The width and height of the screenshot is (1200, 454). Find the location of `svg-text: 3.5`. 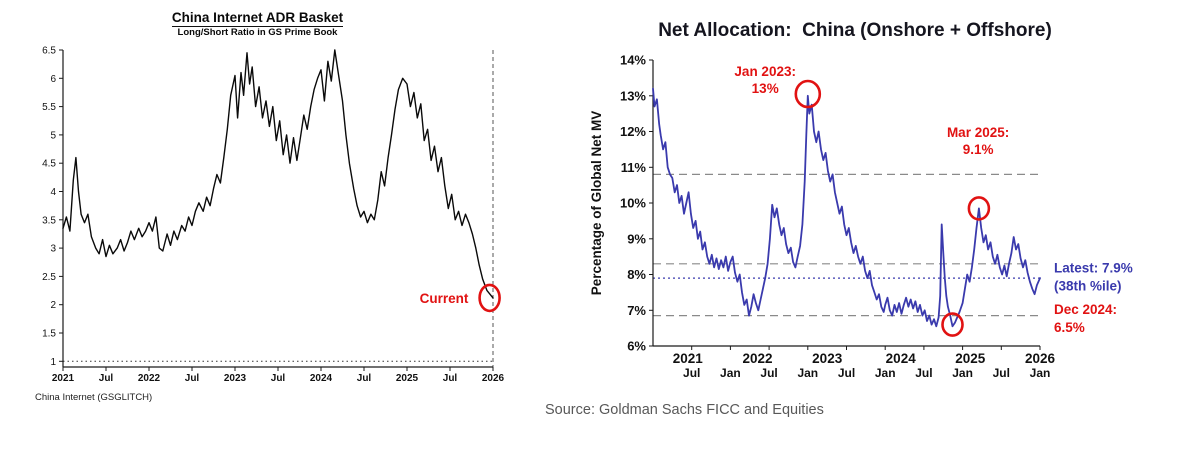

svg-text: 3.5 is located at coordinates (49, 220).